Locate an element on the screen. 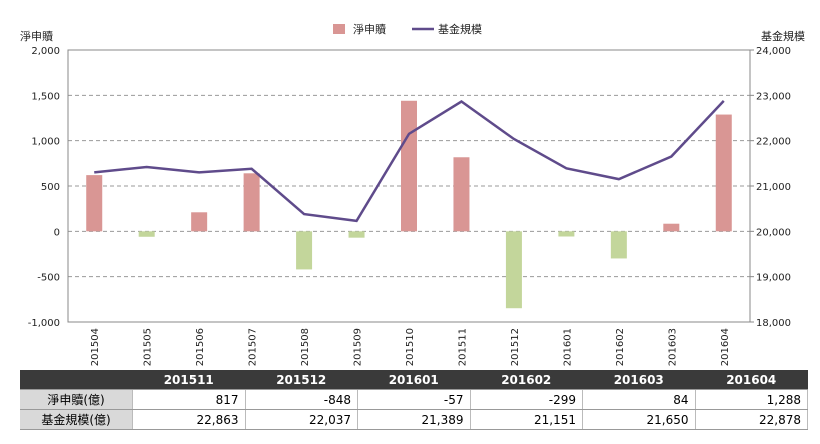  y2-axis-label: 基金規模 is located at coordinates (783, 36).